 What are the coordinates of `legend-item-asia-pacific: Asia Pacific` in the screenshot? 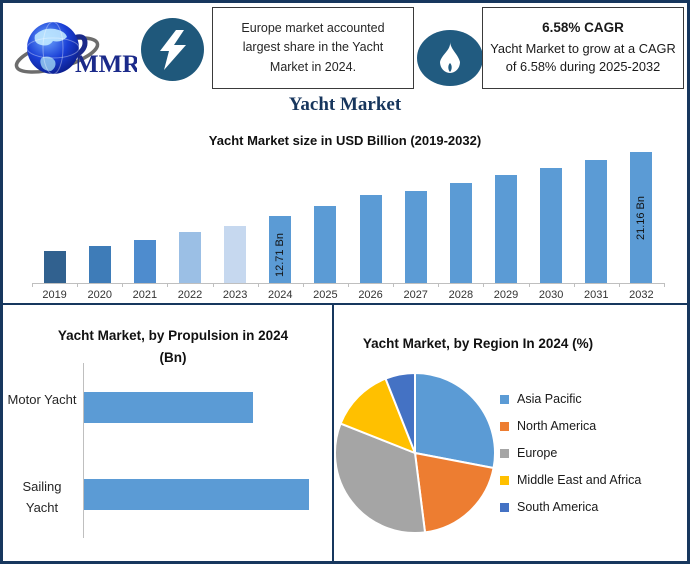 It's located at (570, 399).